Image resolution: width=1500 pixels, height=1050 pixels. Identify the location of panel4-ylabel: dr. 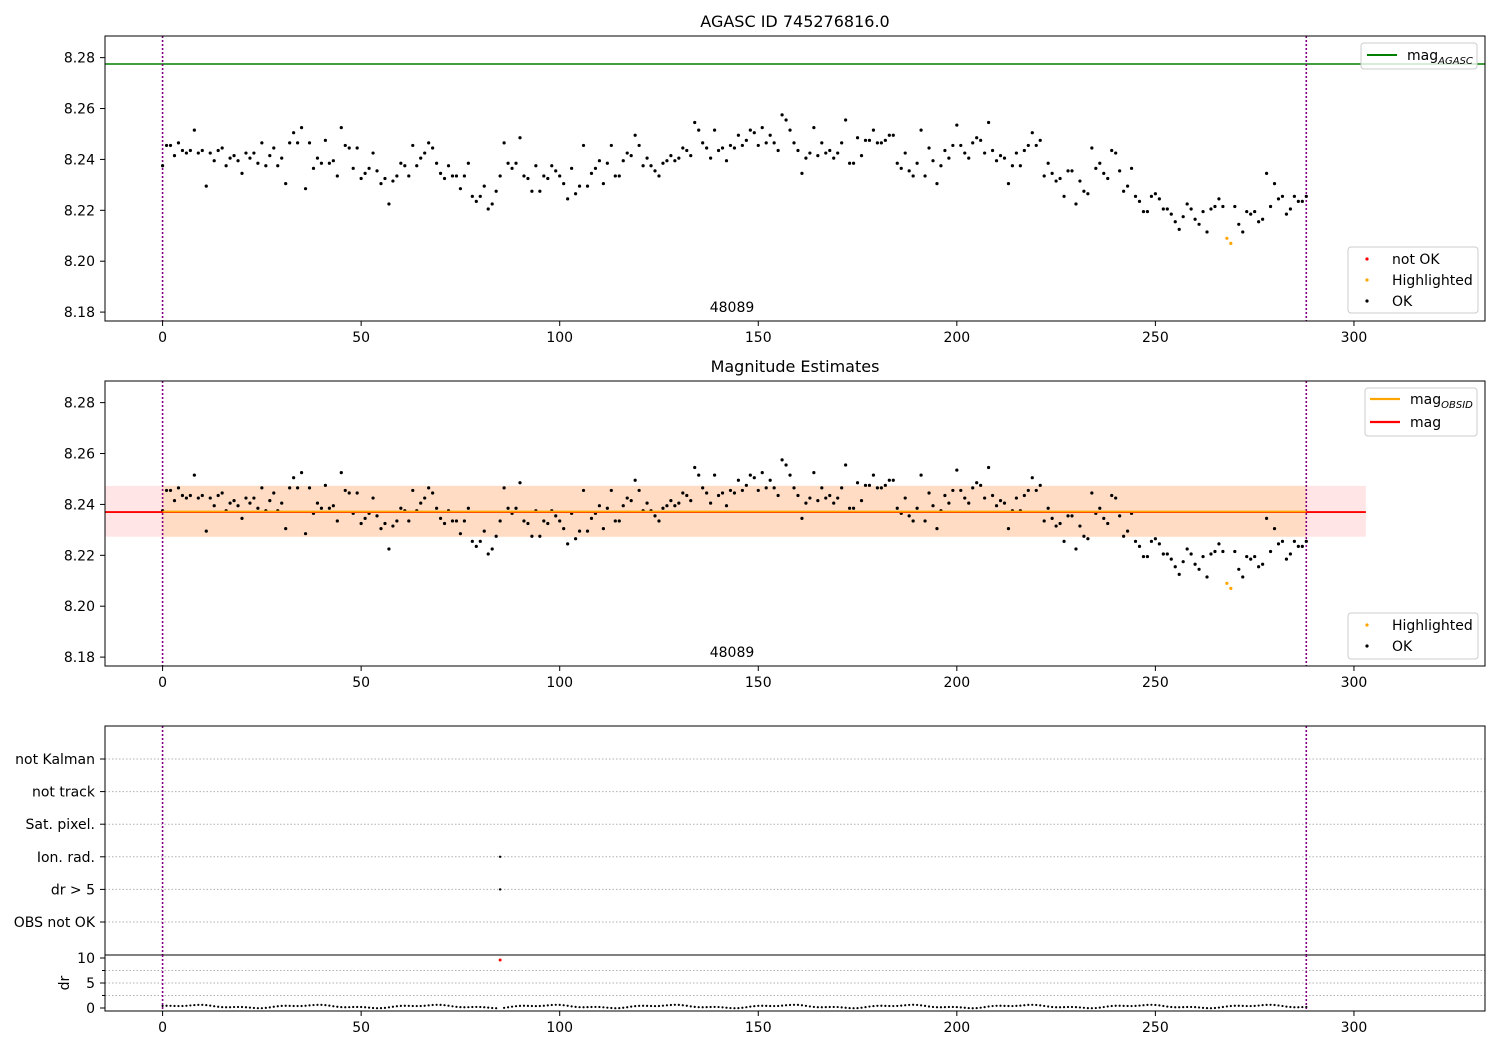
(65, 982).